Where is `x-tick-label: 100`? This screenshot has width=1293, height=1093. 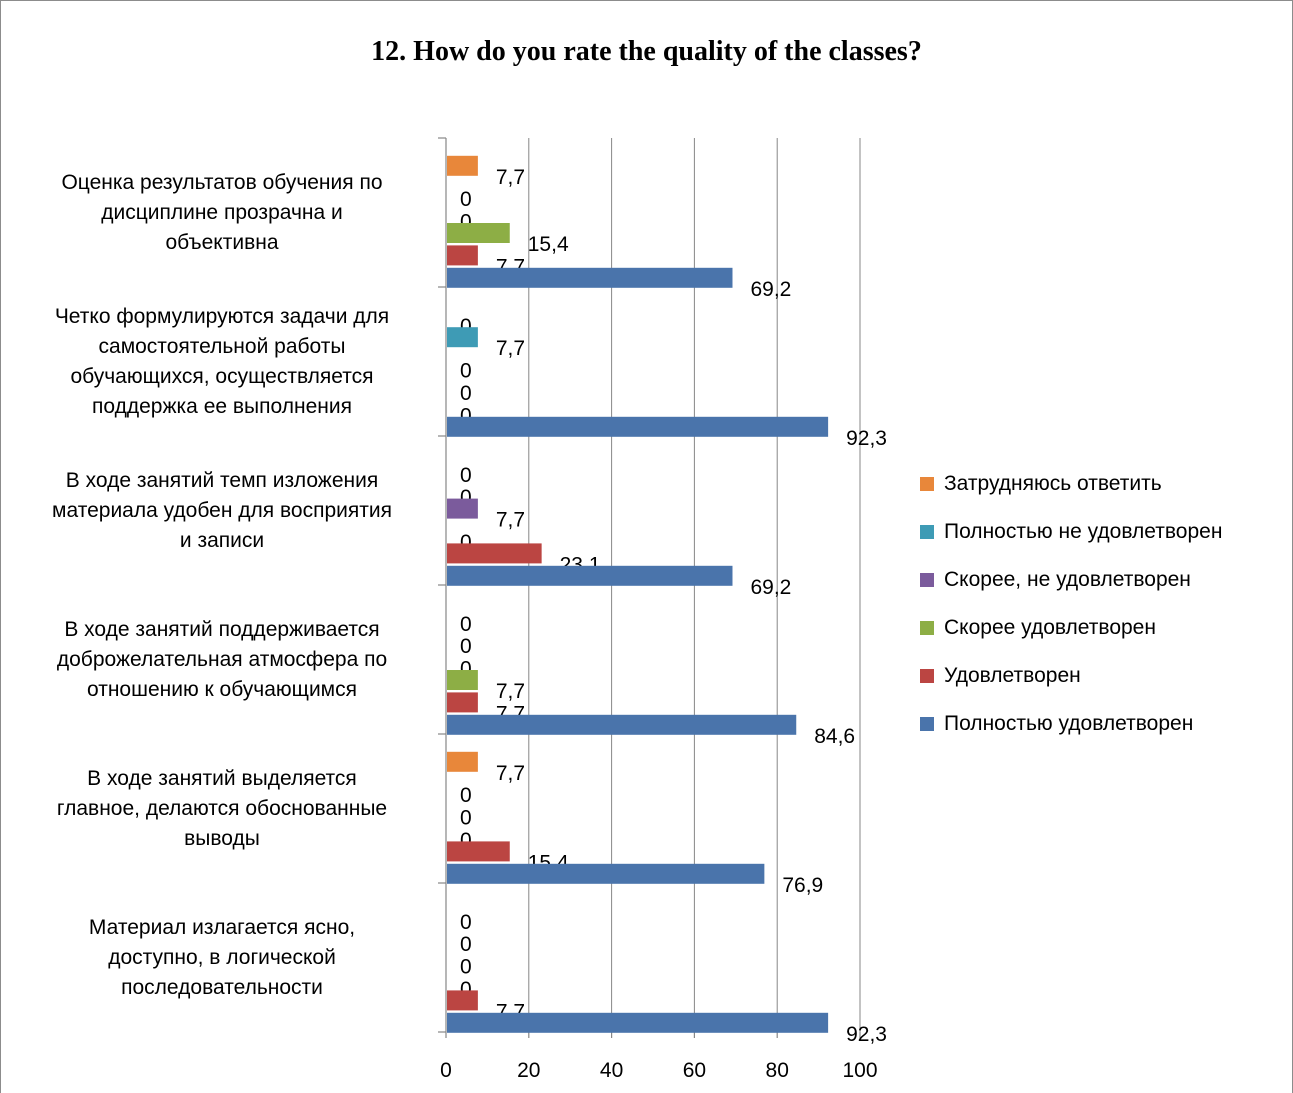 x-tick-label: 100 is located at coordinates (859, 1070).